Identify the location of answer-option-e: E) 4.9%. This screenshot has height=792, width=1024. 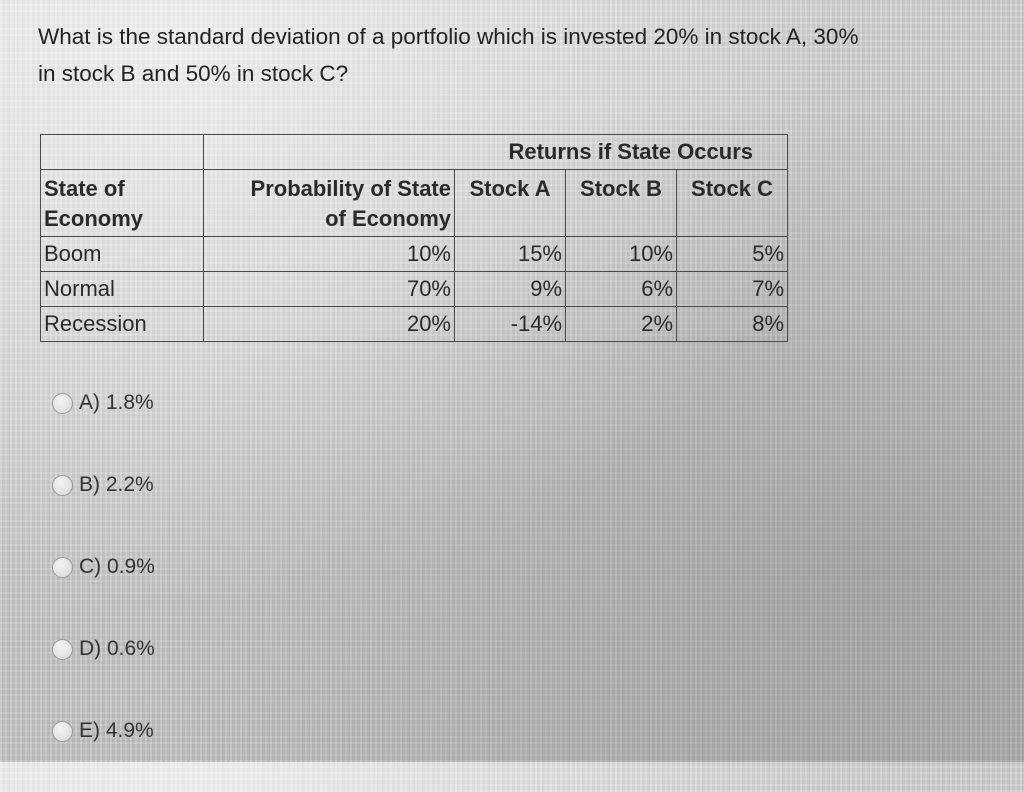
(103, 731).